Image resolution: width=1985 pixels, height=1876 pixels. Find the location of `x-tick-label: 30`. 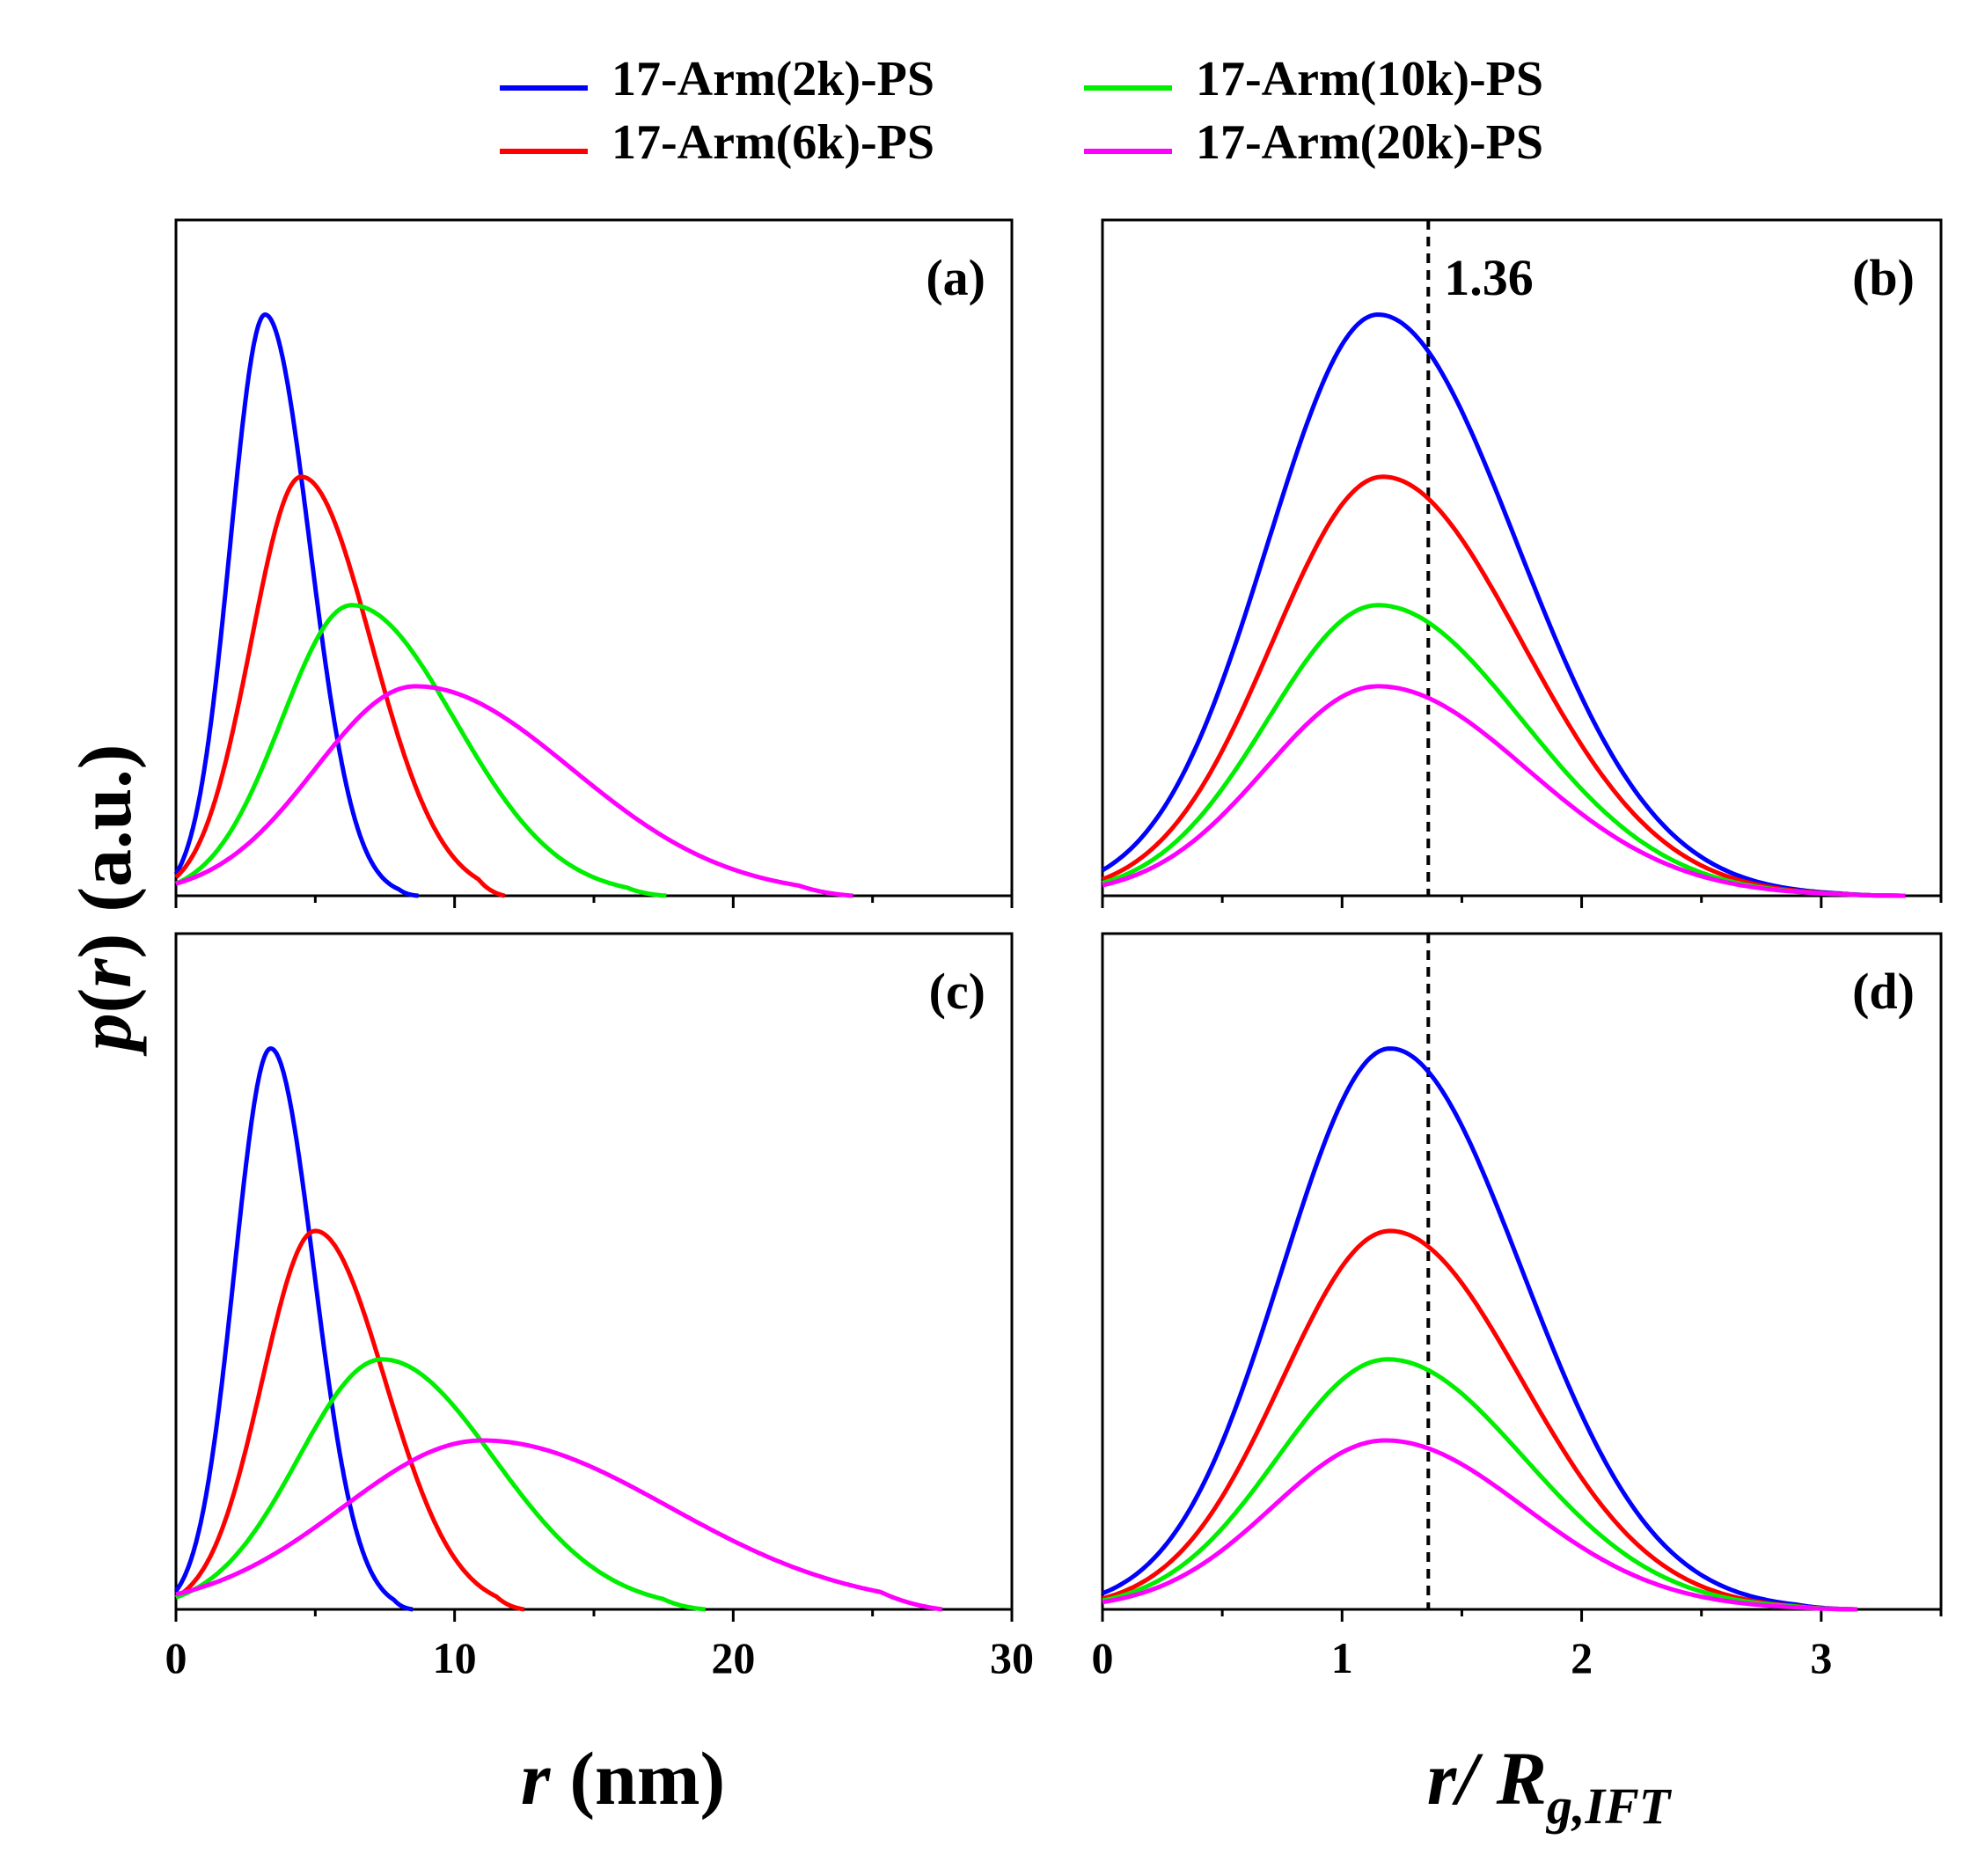

x-tick-label: 30 is located at coordinates (1012, 1657).